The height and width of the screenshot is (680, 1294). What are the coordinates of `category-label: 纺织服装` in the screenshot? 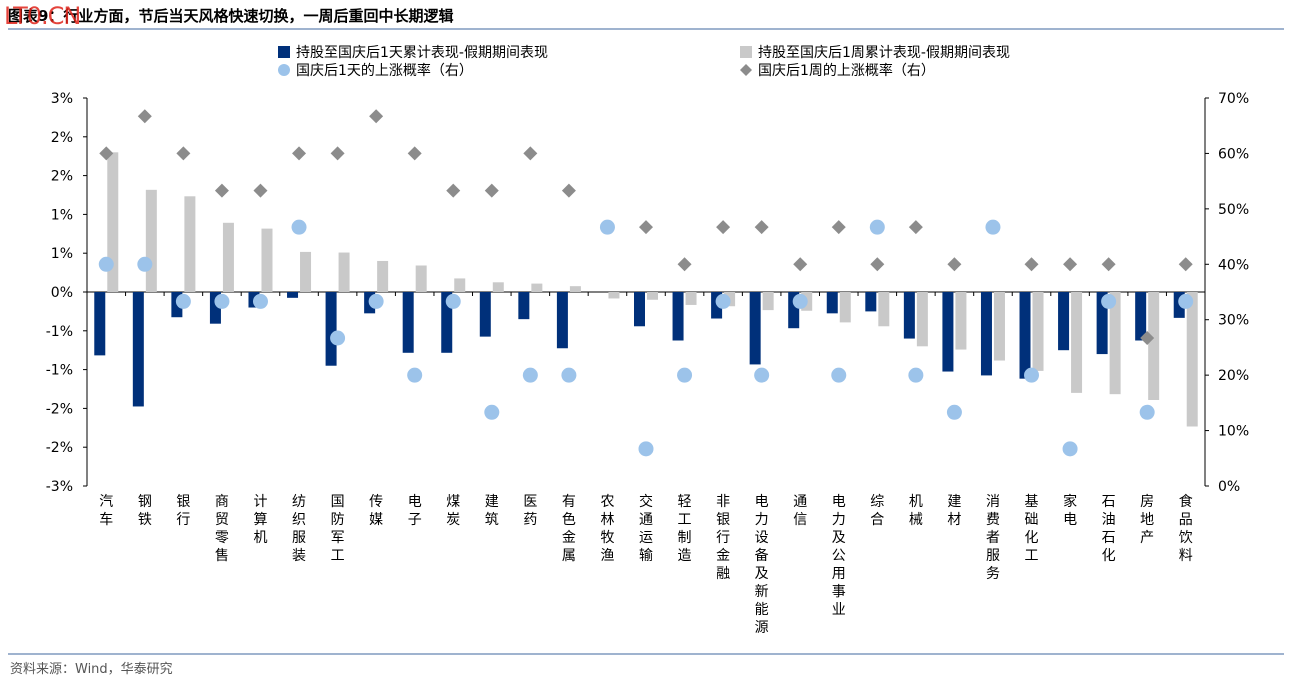 It's located at (299, 529).